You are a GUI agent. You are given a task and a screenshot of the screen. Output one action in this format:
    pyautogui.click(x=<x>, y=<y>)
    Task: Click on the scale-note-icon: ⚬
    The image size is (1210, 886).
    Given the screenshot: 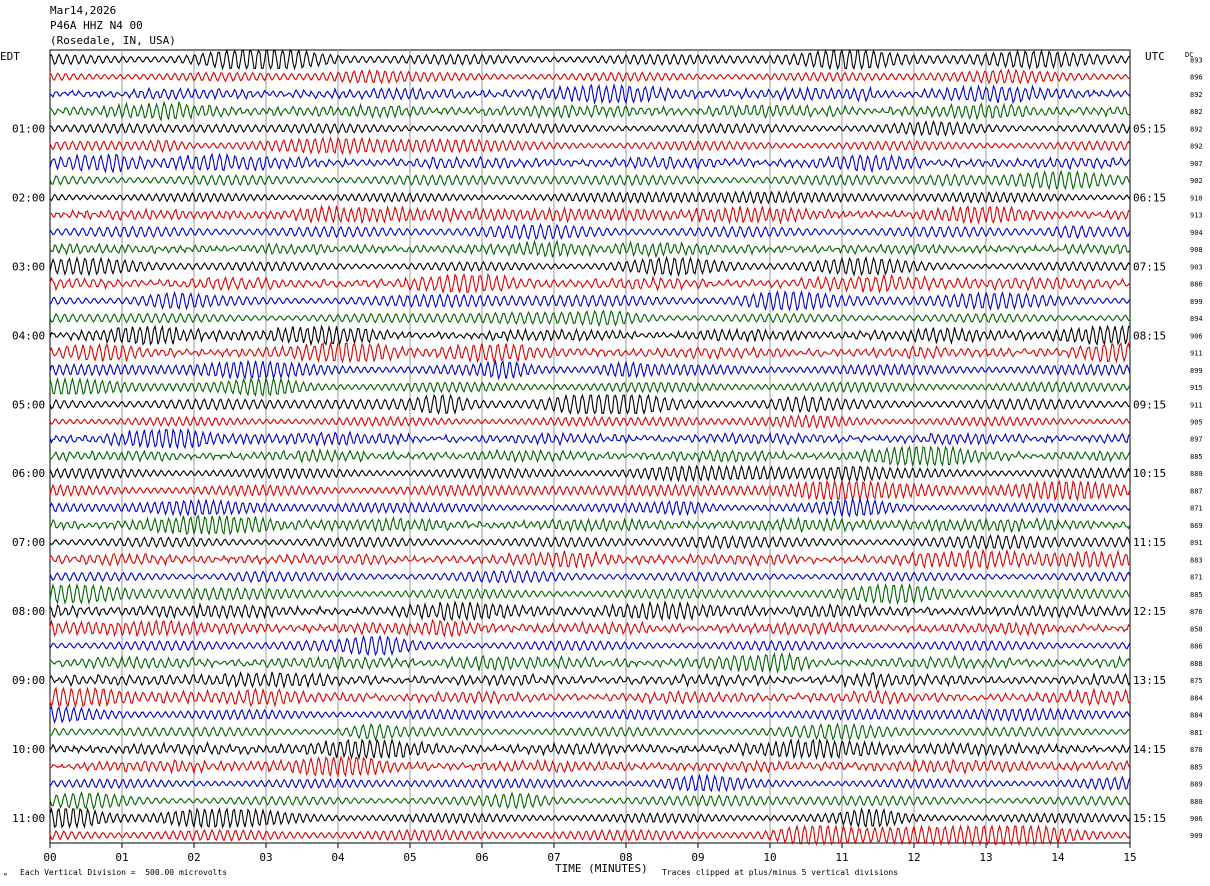 What is the action you would take?
    pyautogui.click(x=5, y=874)
    